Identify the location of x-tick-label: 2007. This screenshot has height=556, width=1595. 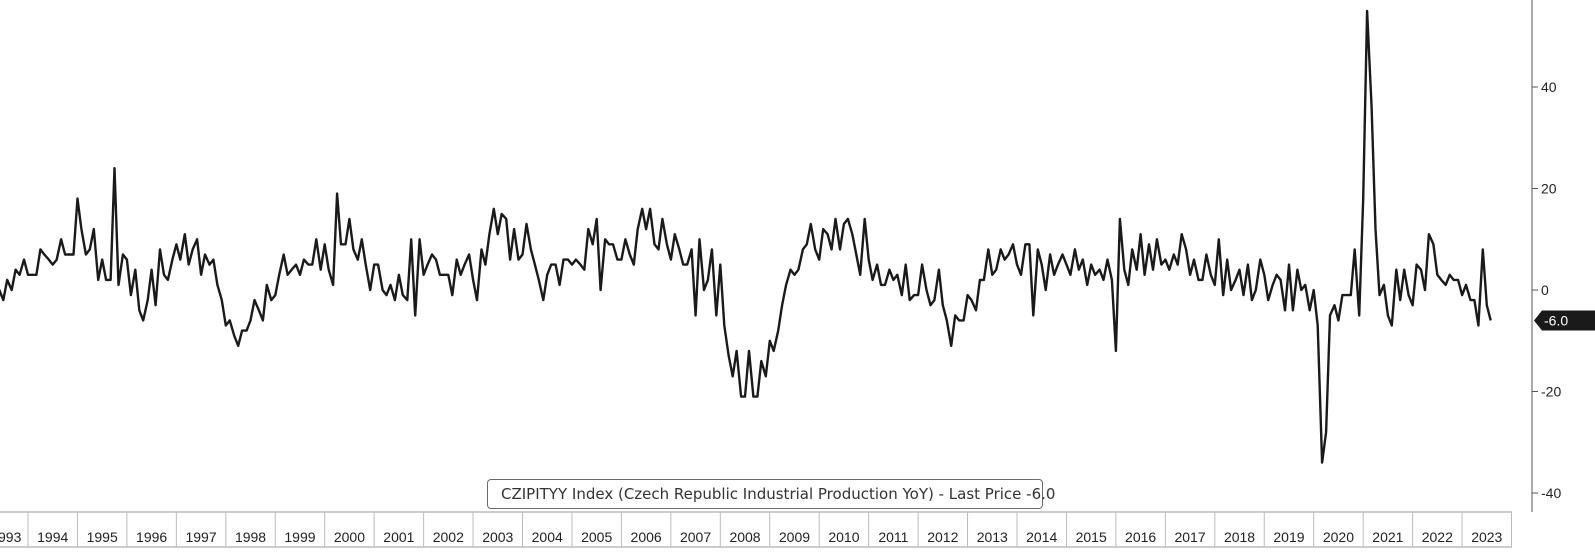
(695, 537).